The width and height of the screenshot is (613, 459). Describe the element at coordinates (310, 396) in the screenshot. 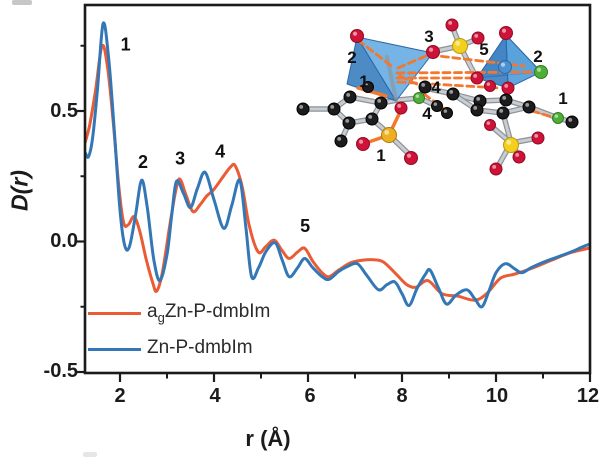

I see `x-tick-label-6: 6` at that location.